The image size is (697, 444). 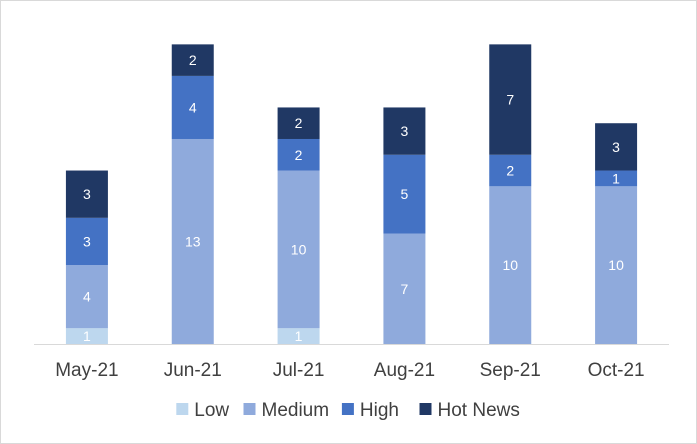 I want to click on x-tick-label: Sep-21, so click(x=510, y=370).